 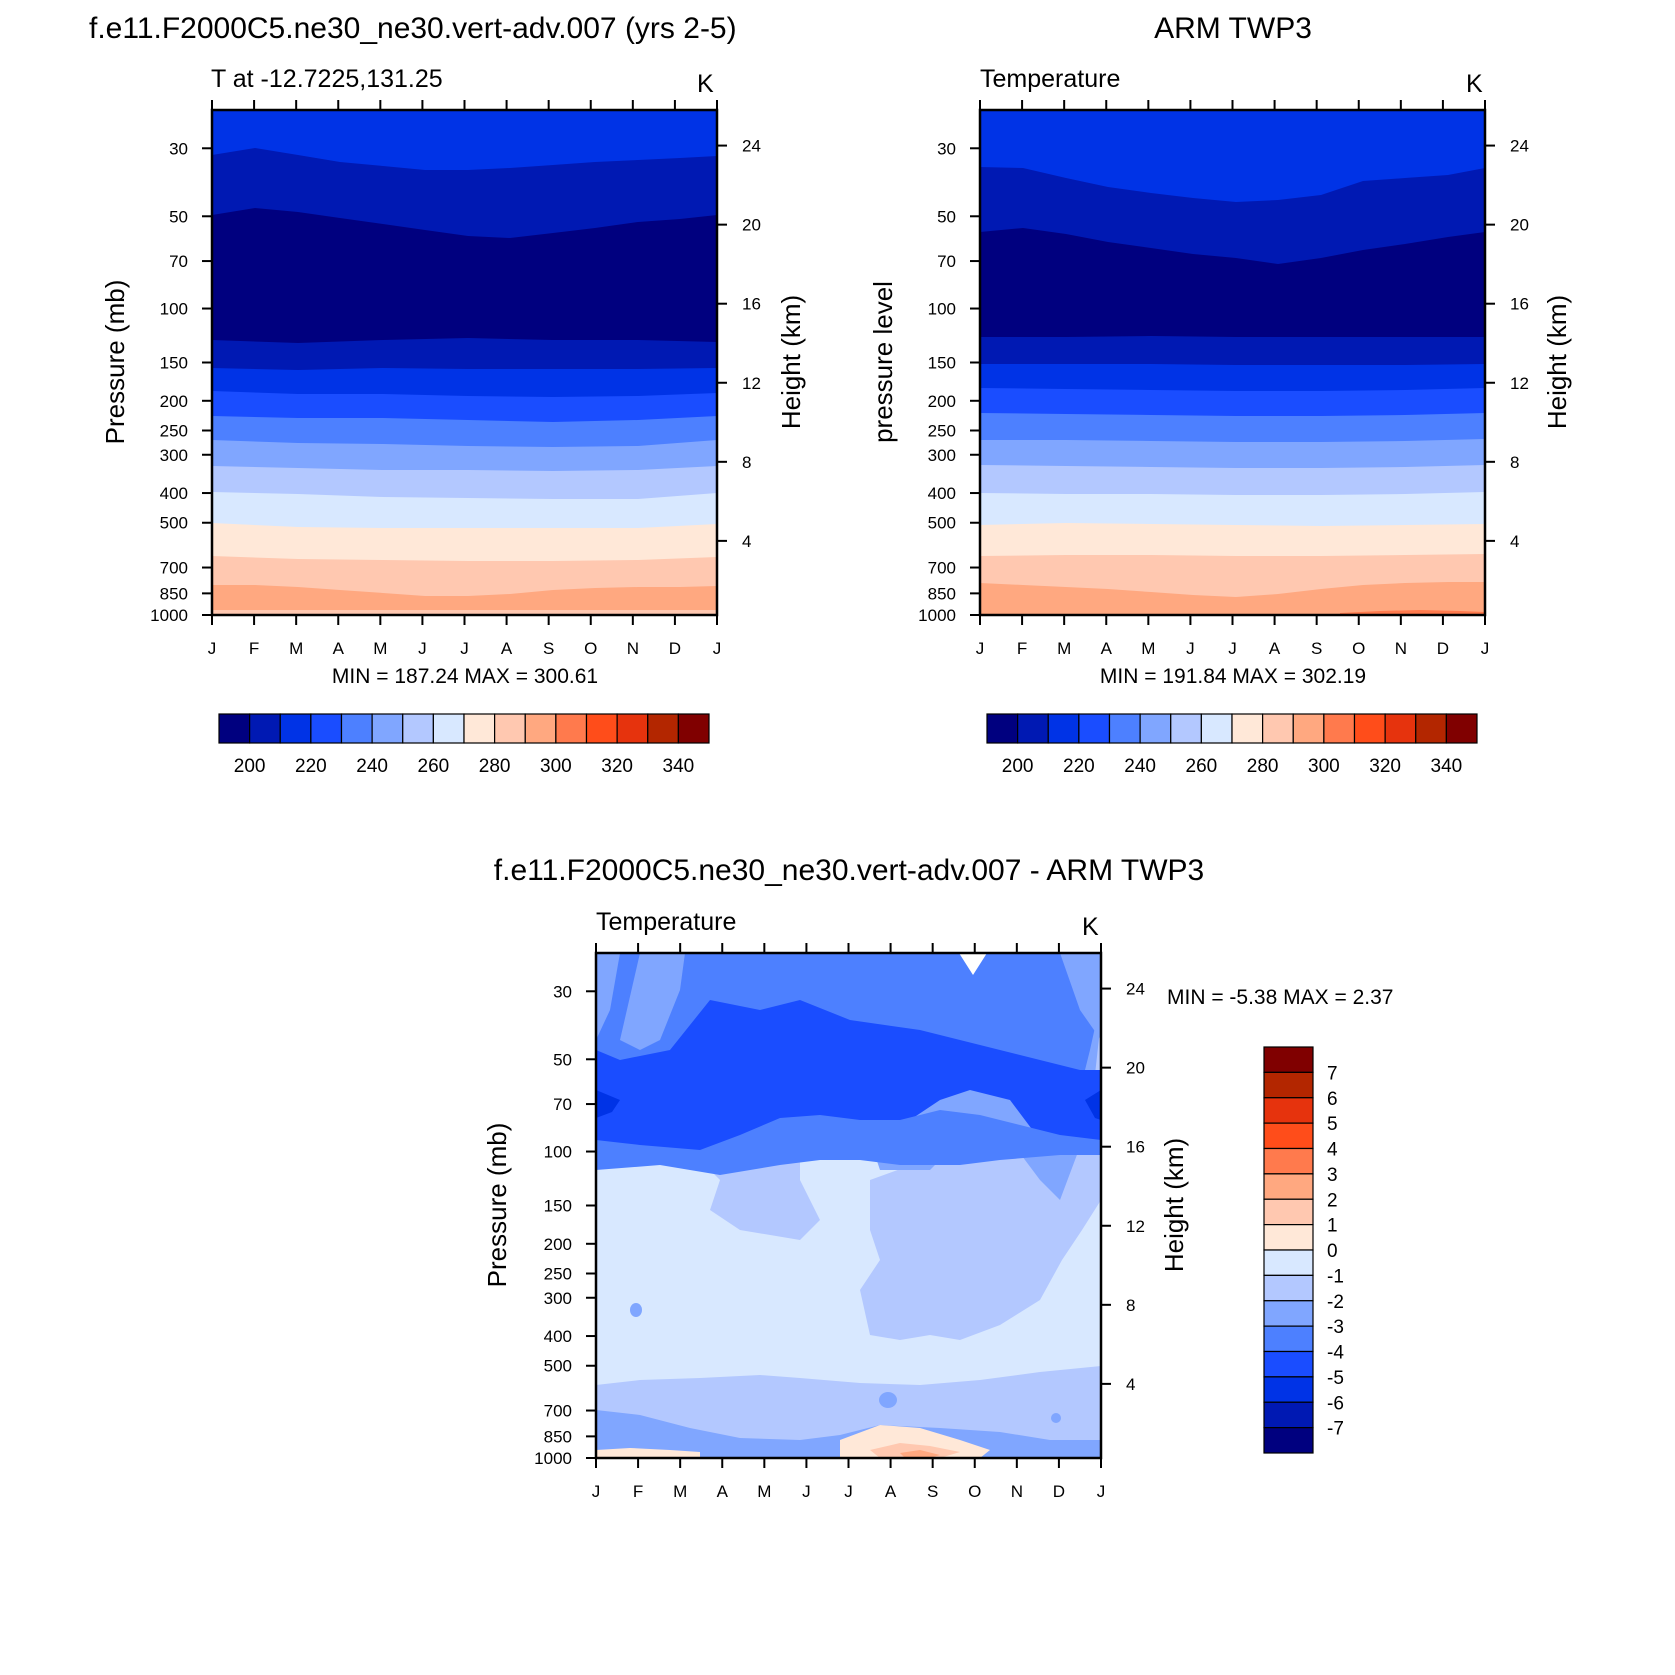 What do you see at coordinates (666, 922) in the screenshot?
I see `panel-diff-subtitle-left: Temperature` at bounding box center [666, 922].